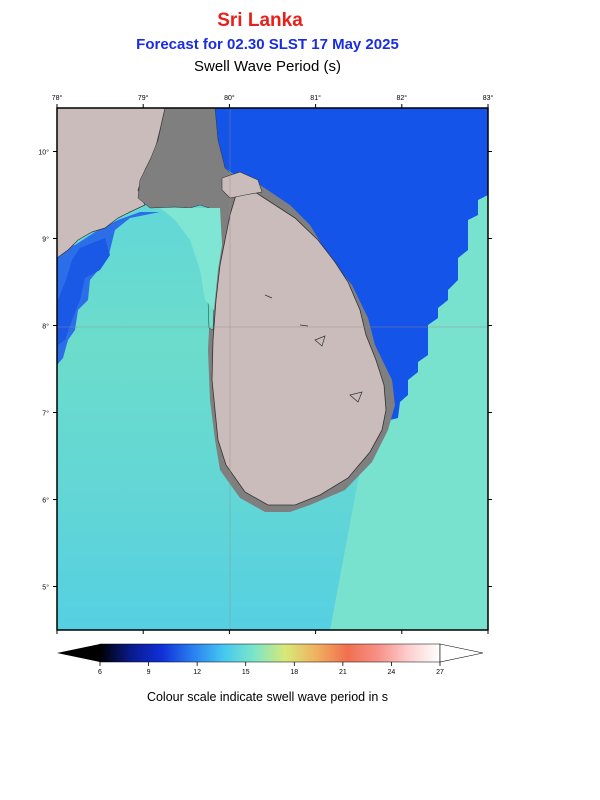 Image resolution: width=600 pixels, height=800 pixels. What do you see at coordinates (392, 672) in the screenshot?
I see `colorbar-tick-label: 24` at bounding box center [392, 672].